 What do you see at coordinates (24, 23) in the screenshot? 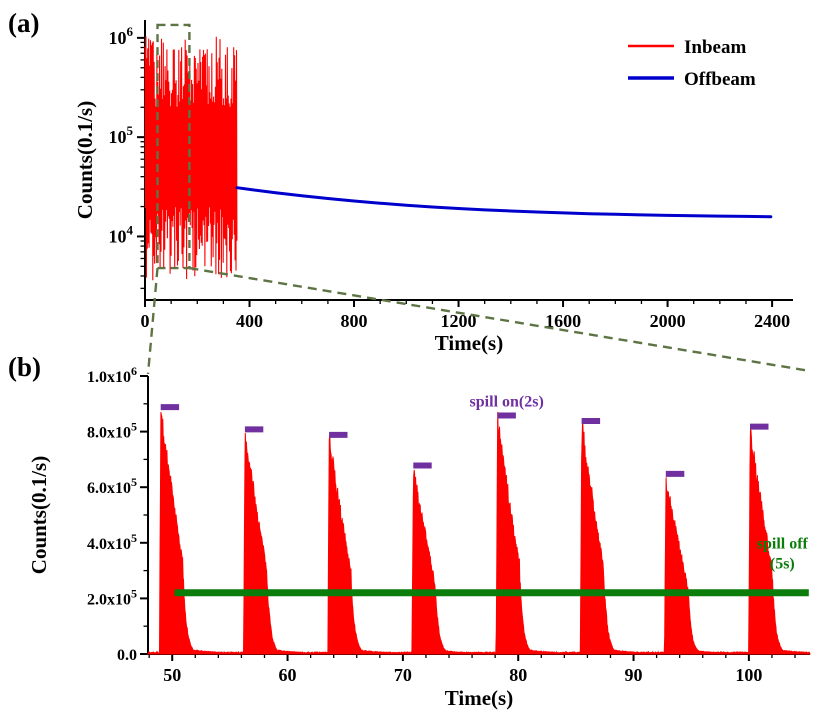
I see `panel-a-label: (a)` at bounding box center [24, 23].